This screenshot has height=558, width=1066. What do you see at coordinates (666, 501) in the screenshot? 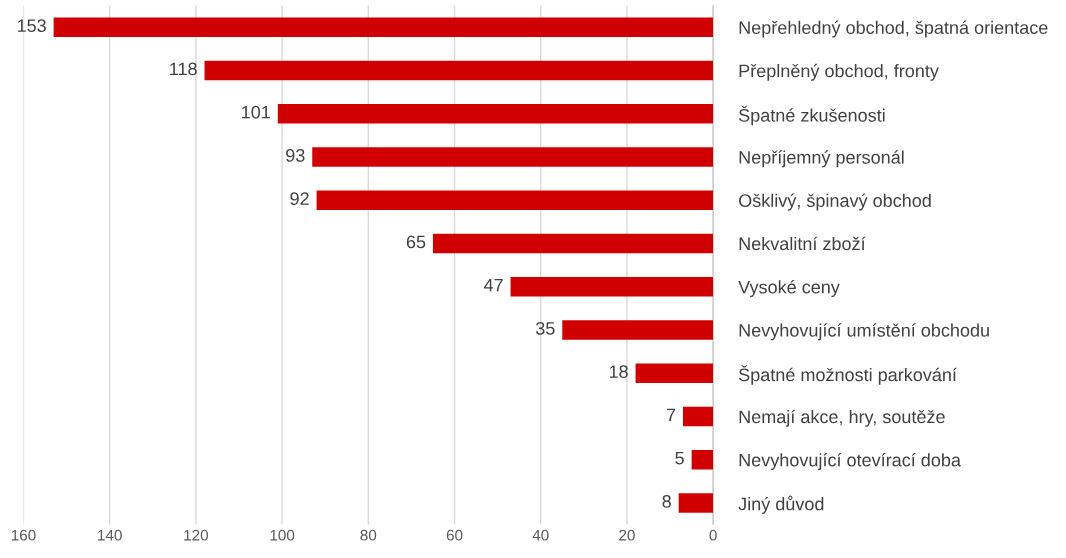
I see `data-label: 8` at bounding box center [666, 501].